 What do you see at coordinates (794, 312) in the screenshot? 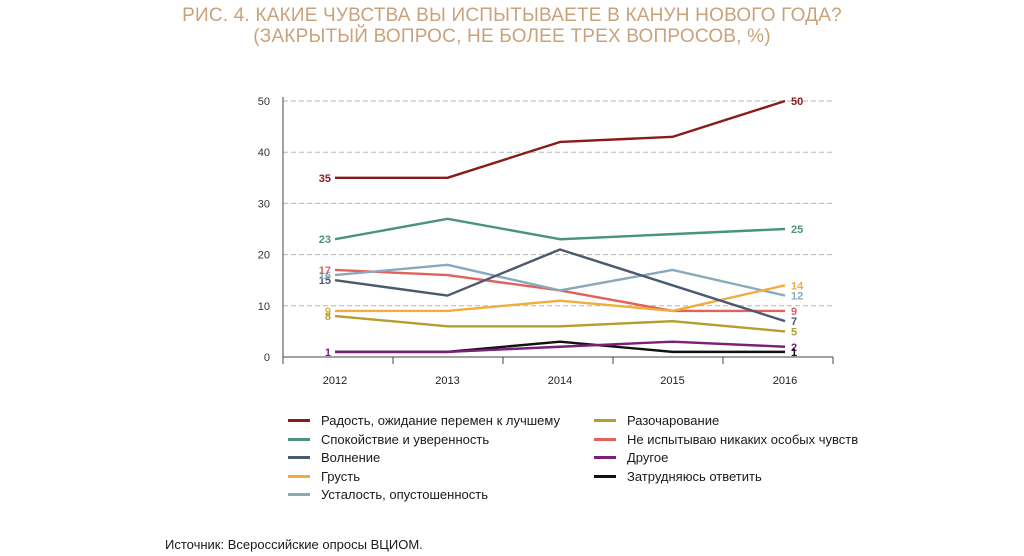
I see `end-data-label: 9` at bounding box center [794, 312].